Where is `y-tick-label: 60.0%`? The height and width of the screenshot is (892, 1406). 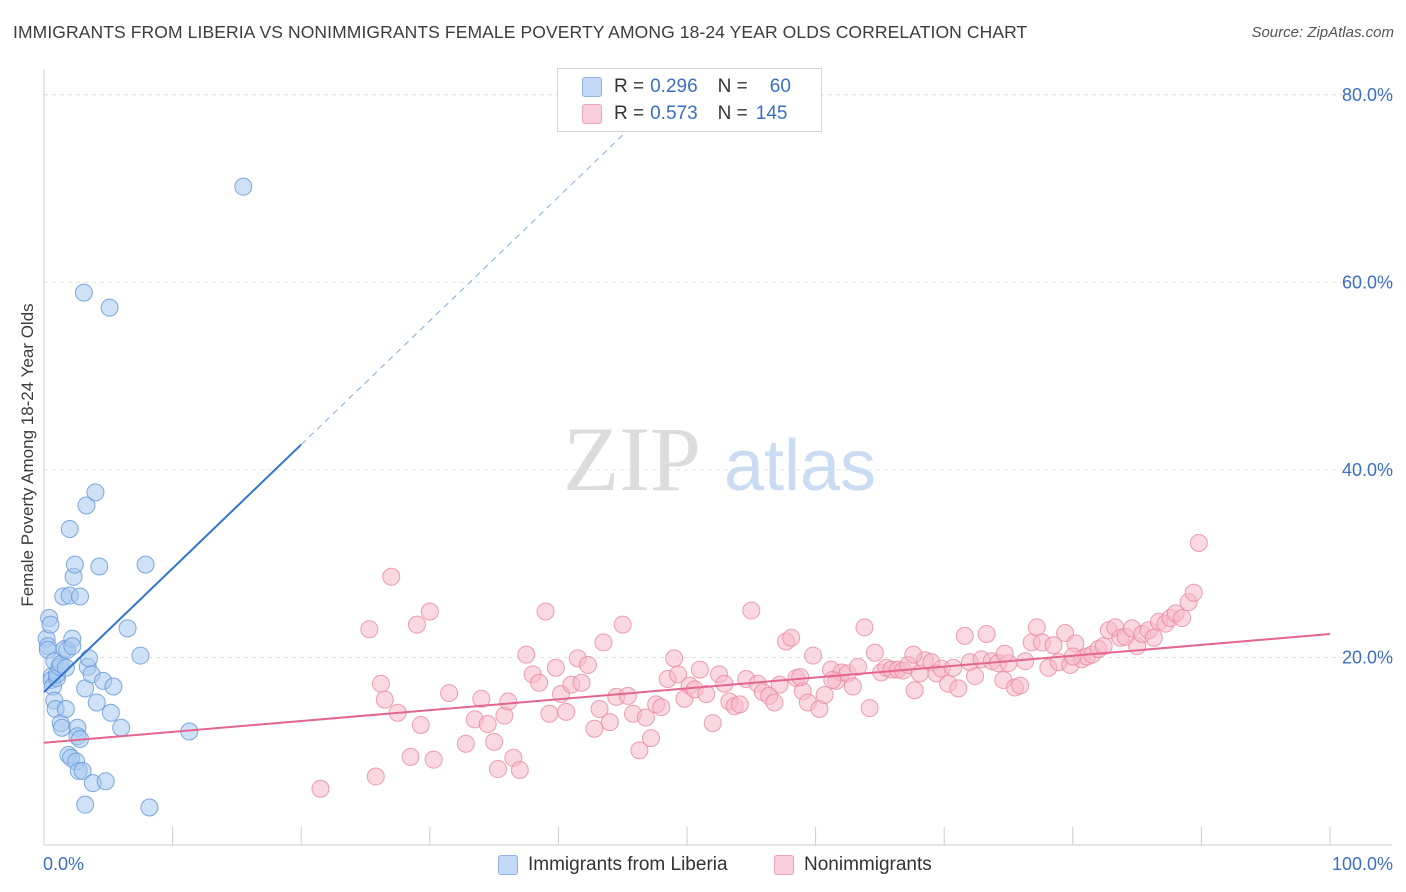
y-tick-label: 60.0% is located at coordinates (1367, 282).